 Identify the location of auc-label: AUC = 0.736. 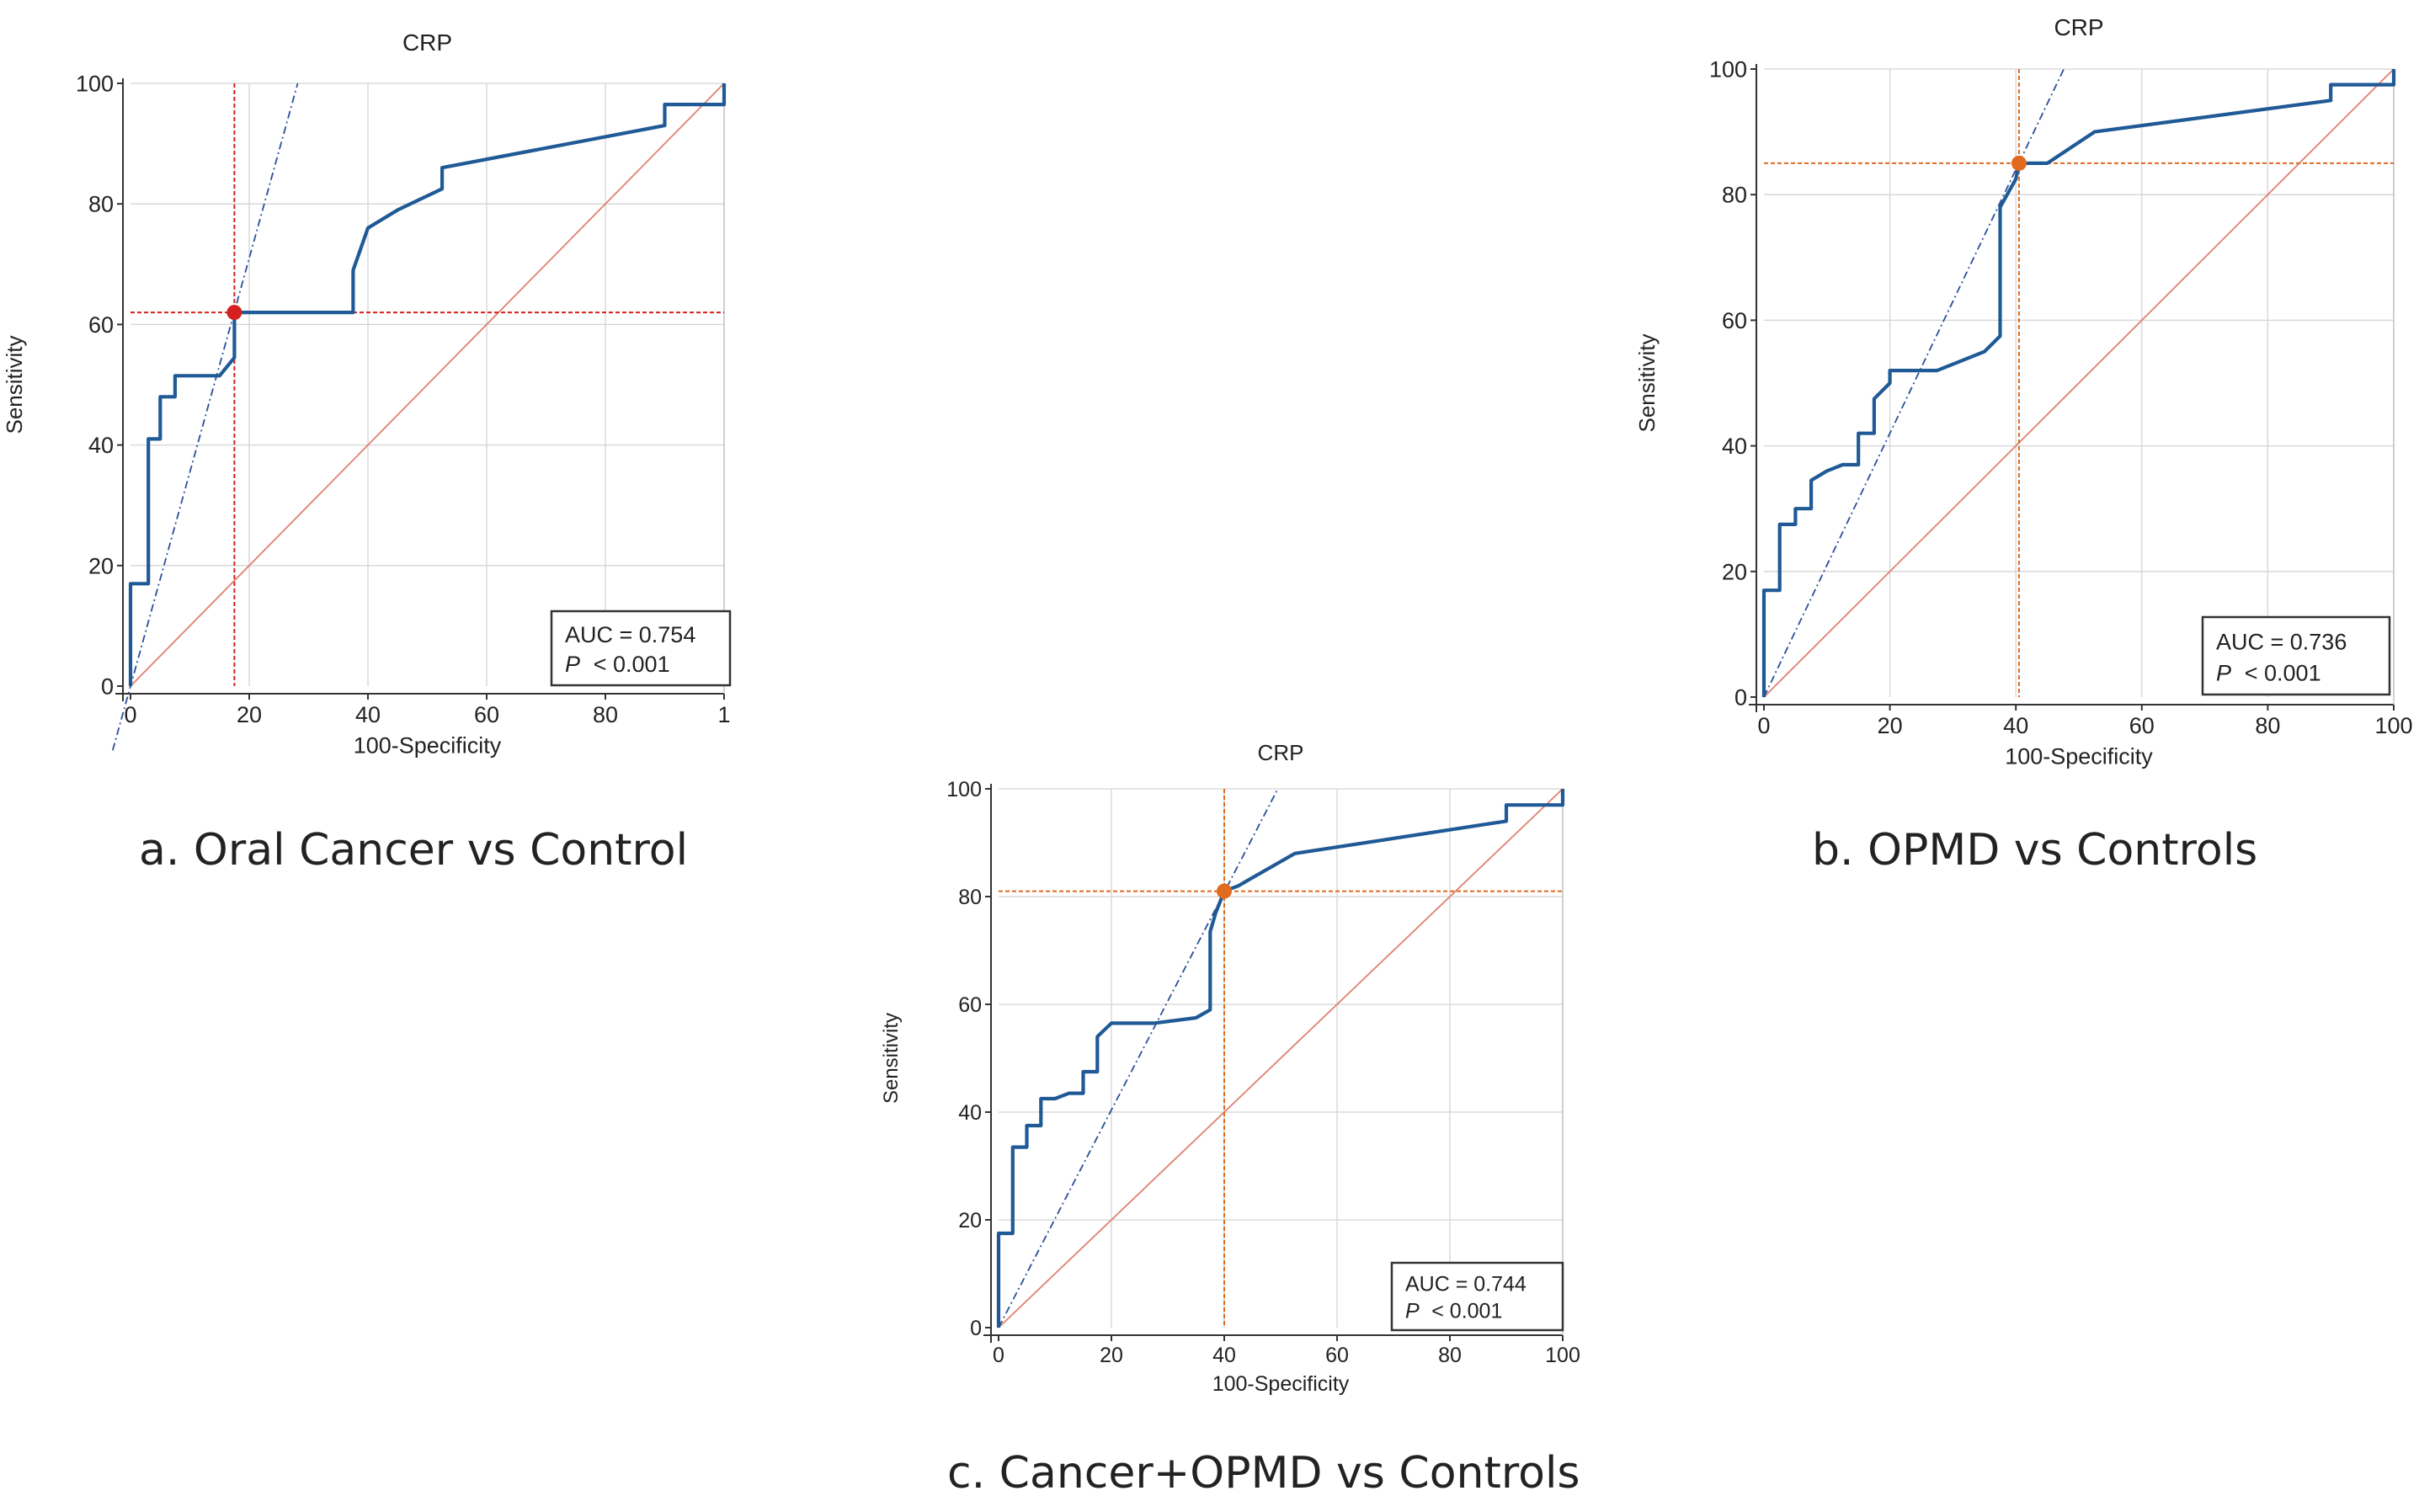
(2281, 643).